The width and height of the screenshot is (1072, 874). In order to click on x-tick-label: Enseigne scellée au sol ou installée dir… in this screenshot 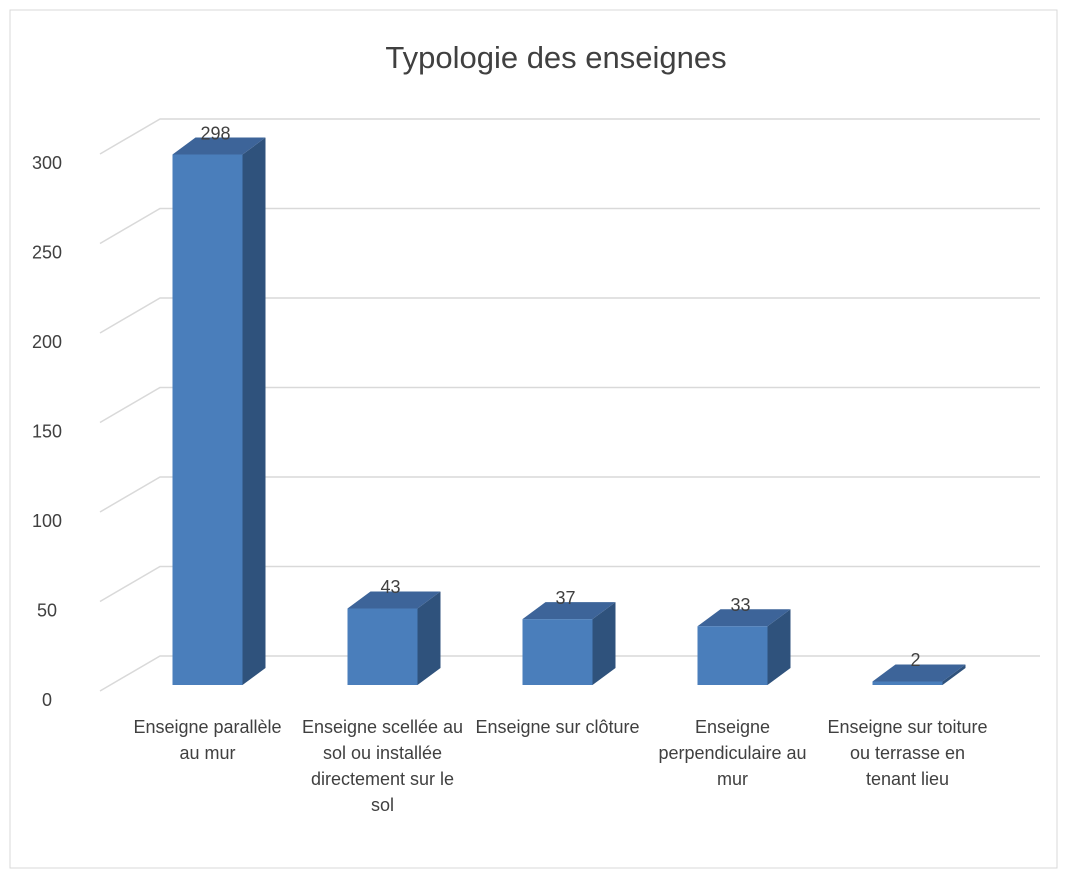, I will do `click(382, 766)`.